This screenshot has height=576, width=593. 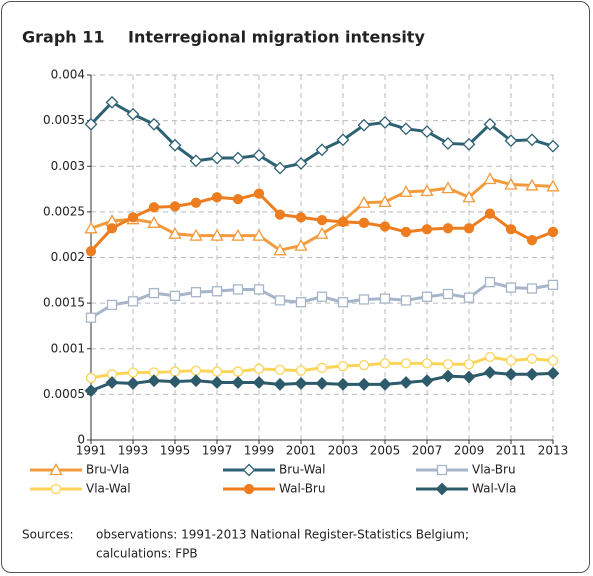 I want to click on x-tick-label: 1995, so click(x=175, y=451).